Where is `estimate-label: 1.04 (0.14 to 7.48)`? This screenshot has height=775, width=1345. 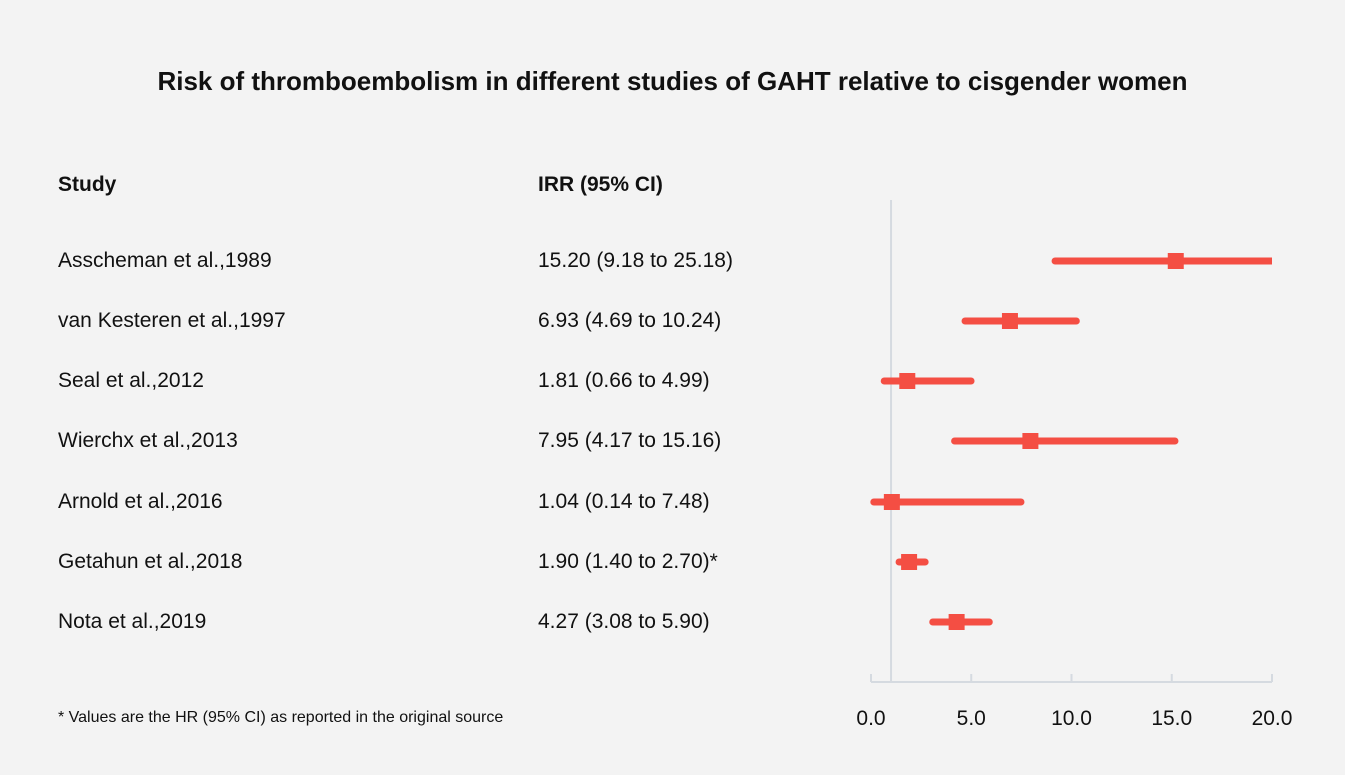
estimate-label: 1.04 (0.14 to 7.48) is located at coordinates (624, 501).